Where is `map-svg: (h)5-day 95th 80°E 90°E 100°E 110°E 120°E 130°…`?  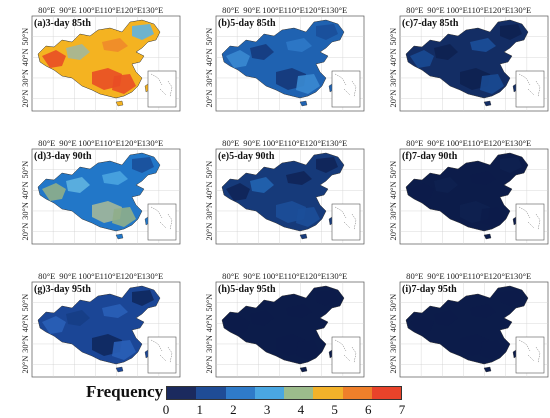 map-svg: (h)5-day 95th 80°E 90°E 100°E 110°E 120°E 130°… is located at coordinates (285, 324).